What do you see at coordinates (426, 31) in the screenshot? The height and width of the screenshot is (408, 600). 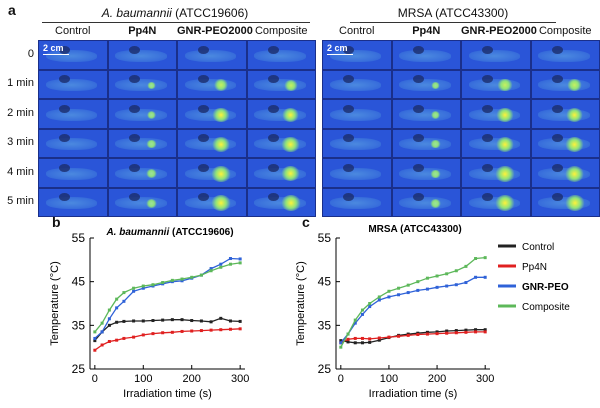 I see `column-label-pp4n: Pp4N` at bounding box center [426, 31].